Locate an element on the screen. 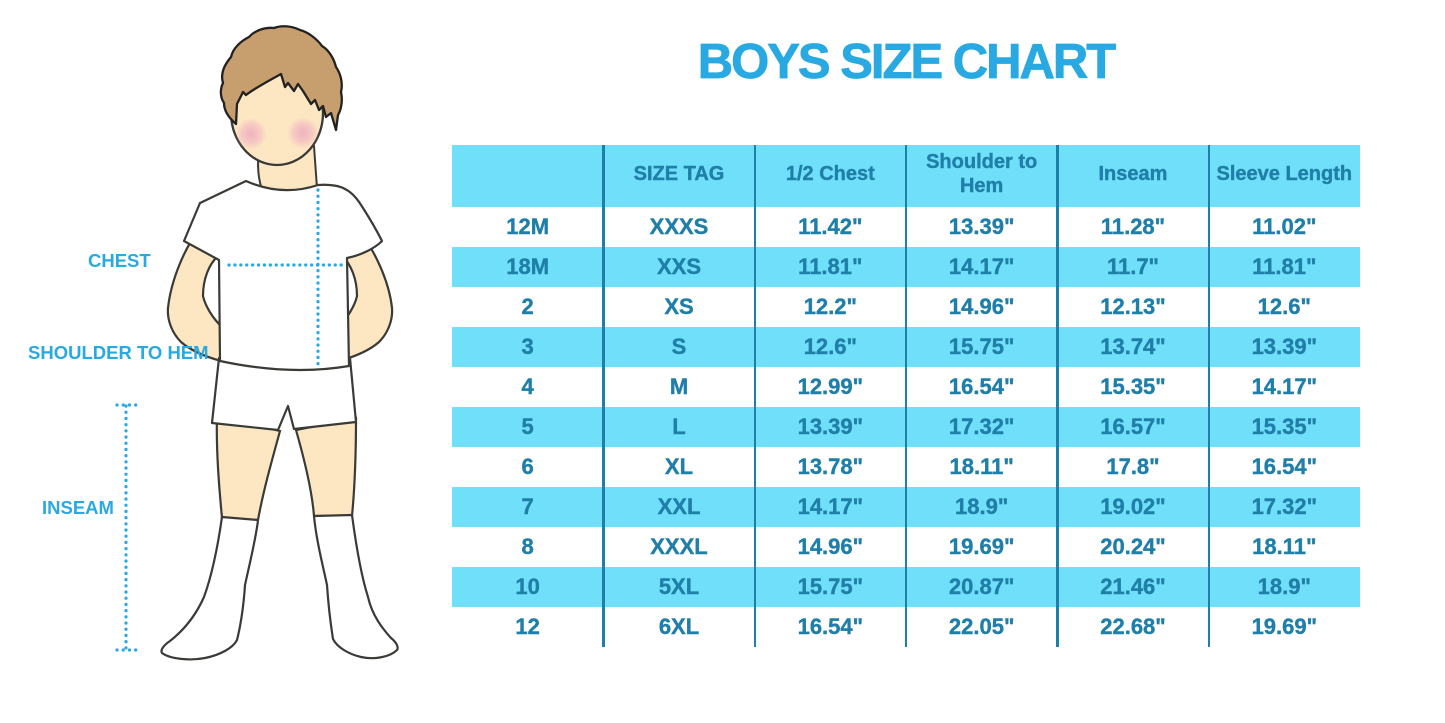  svg-text: CHEST is located at coordinates (119, 260).